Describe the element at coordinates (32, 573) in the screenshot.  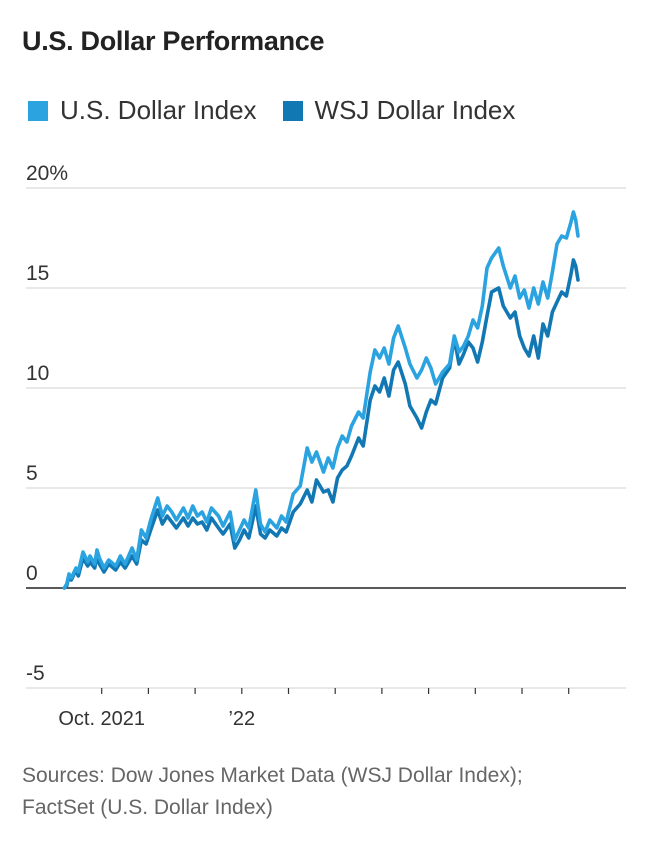
I see `y-tick-label: 0` at that location.